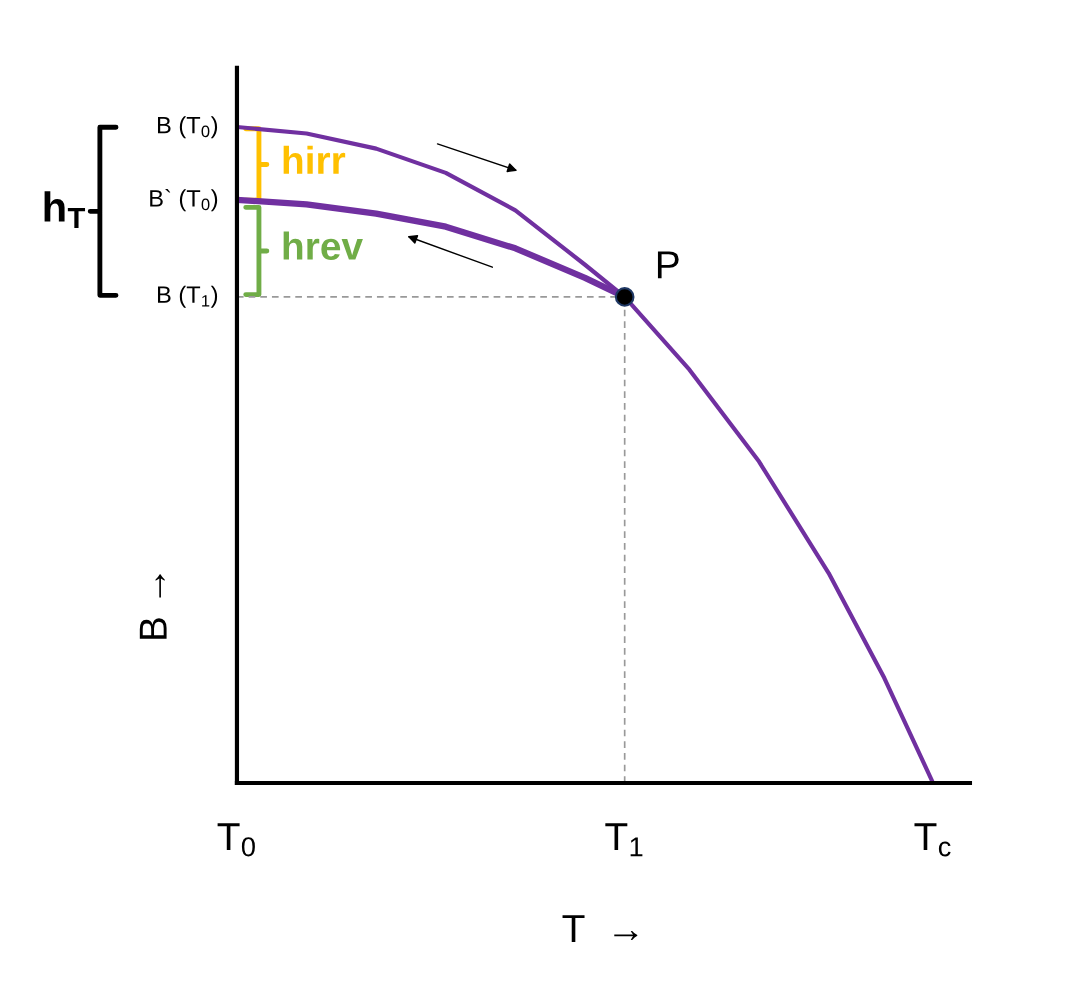  Describe the element at coordinates (65, 210) in the screenshot. I see `text: h$_{T}$` at that location.